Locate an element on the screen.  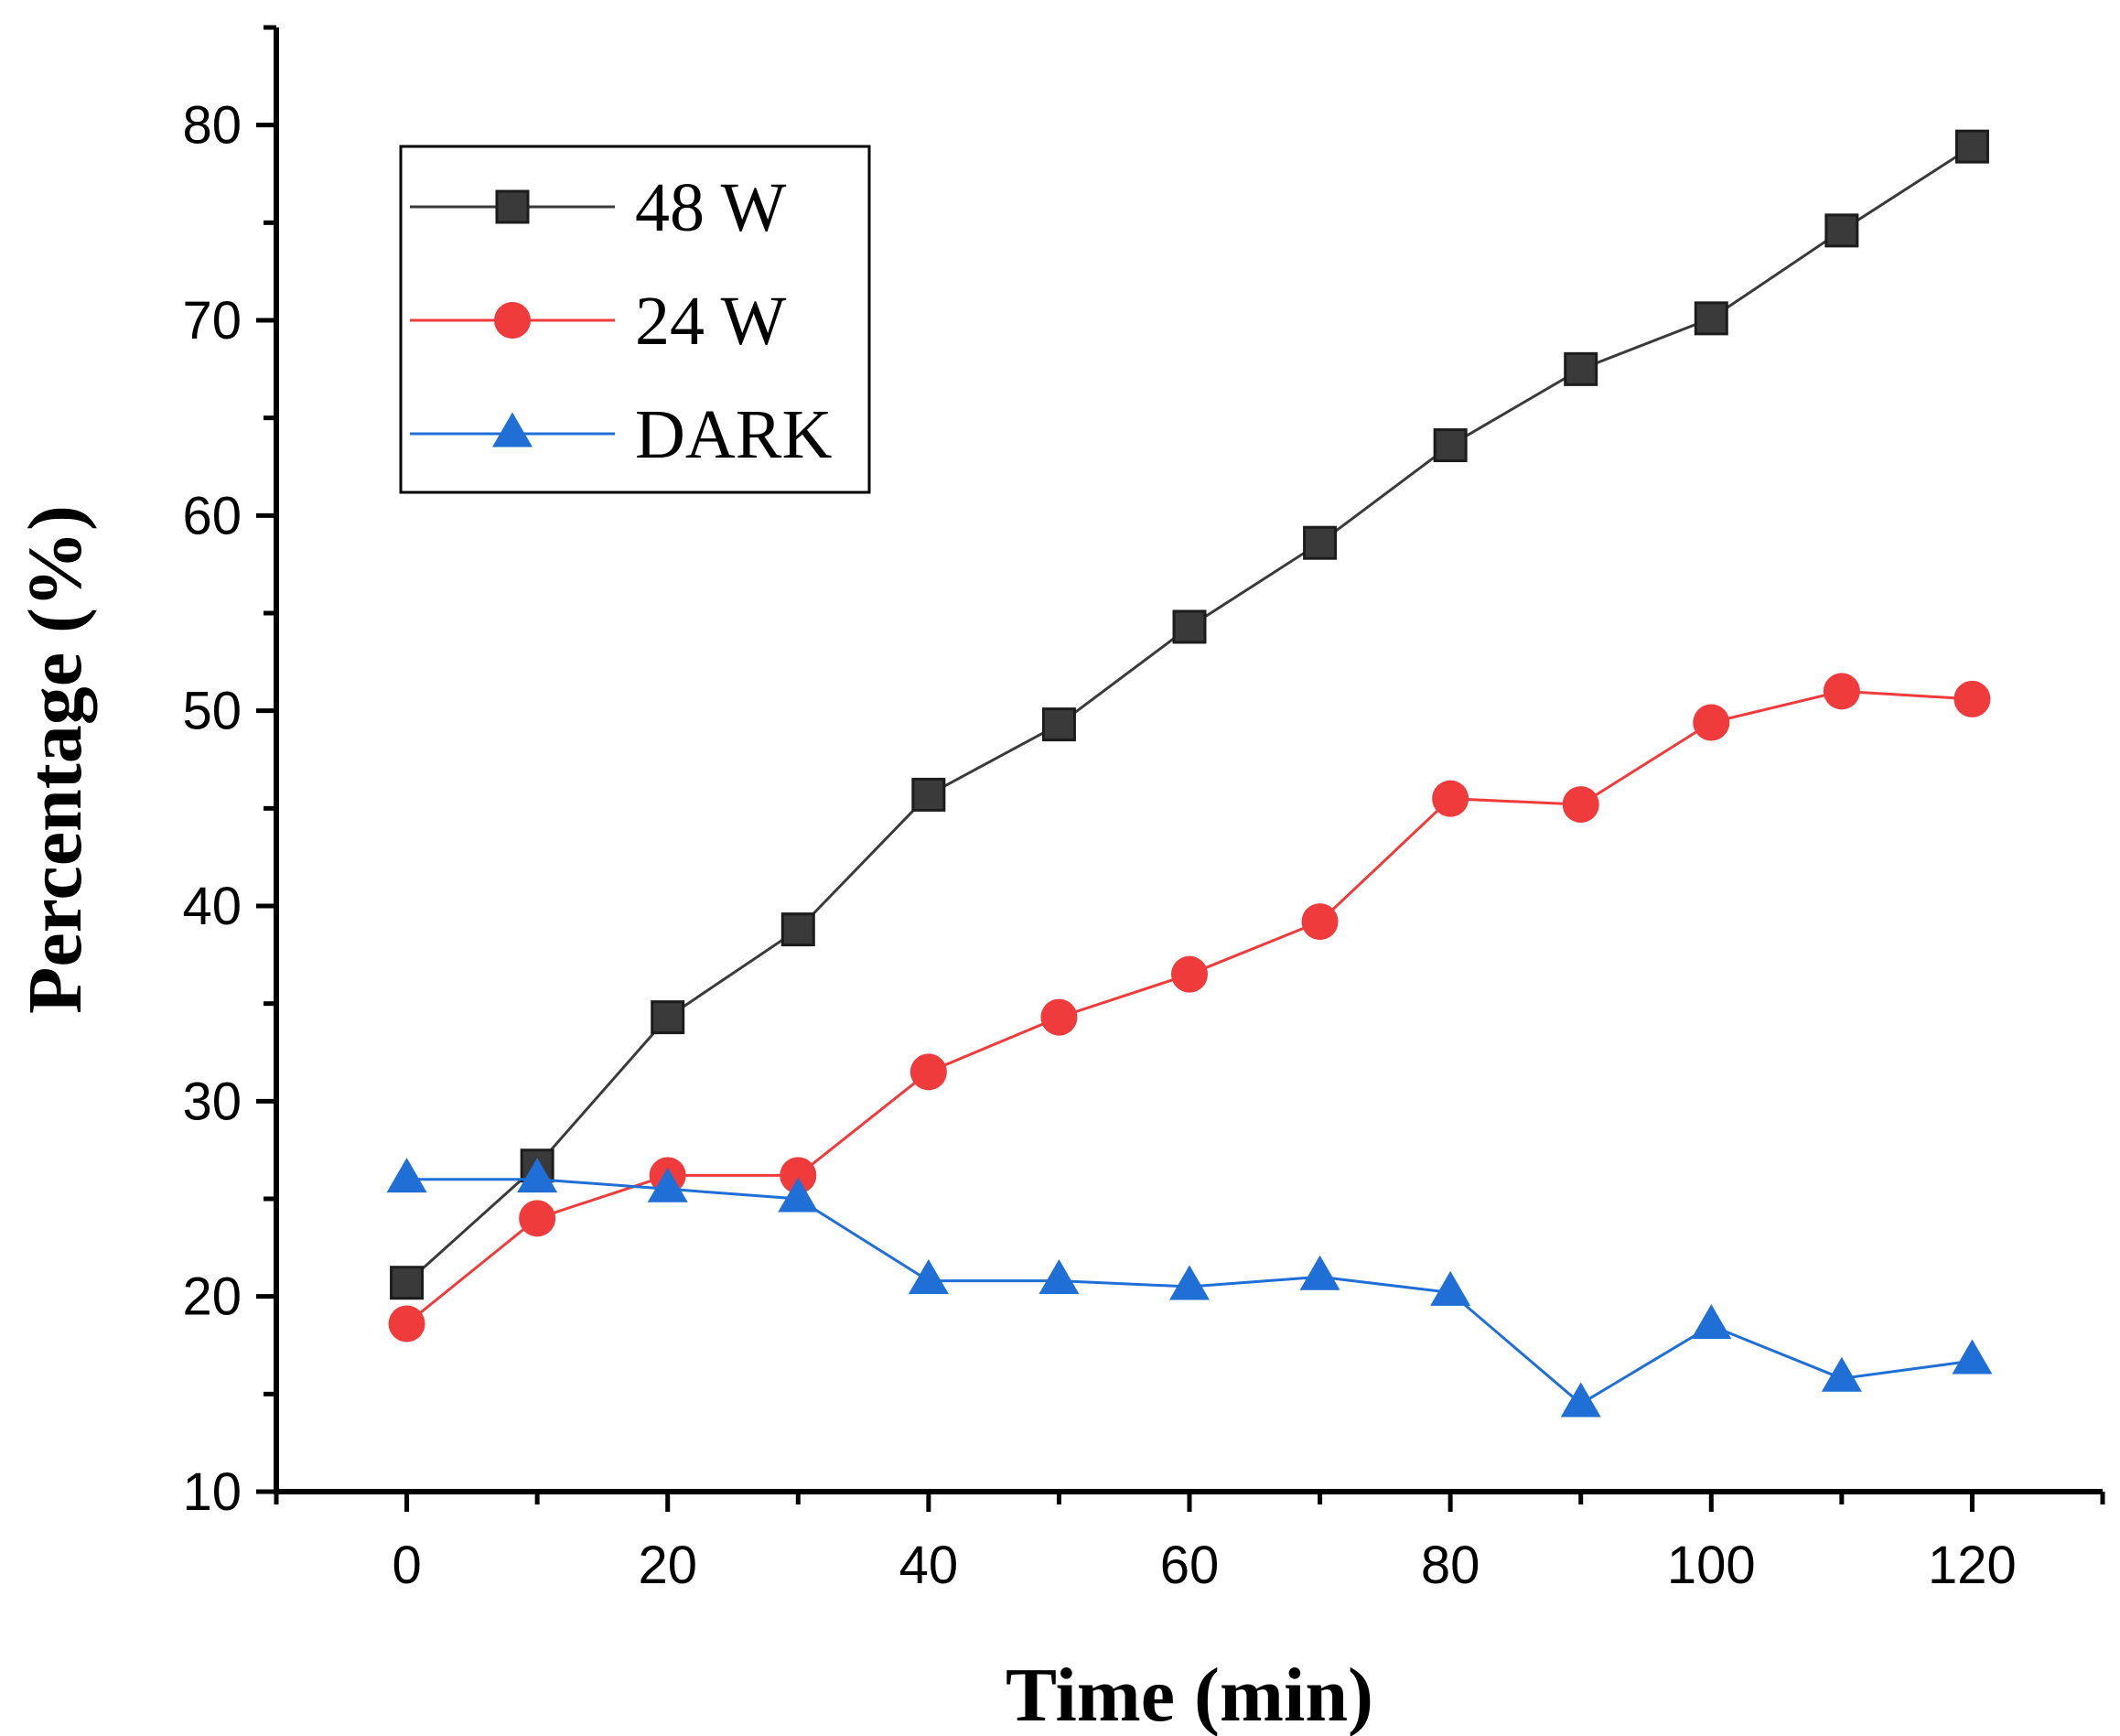
y-tick-label: 10 is located at coordinates (212, 1492).